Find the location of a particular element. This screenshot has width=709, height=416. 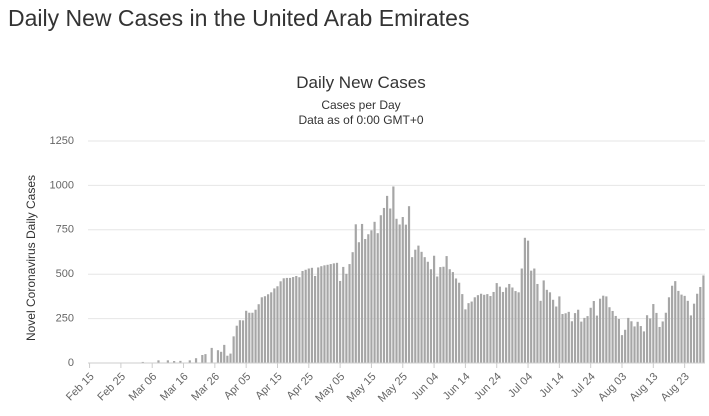

x-tick-label: Apr 25 is located at coordinates (300, 386).